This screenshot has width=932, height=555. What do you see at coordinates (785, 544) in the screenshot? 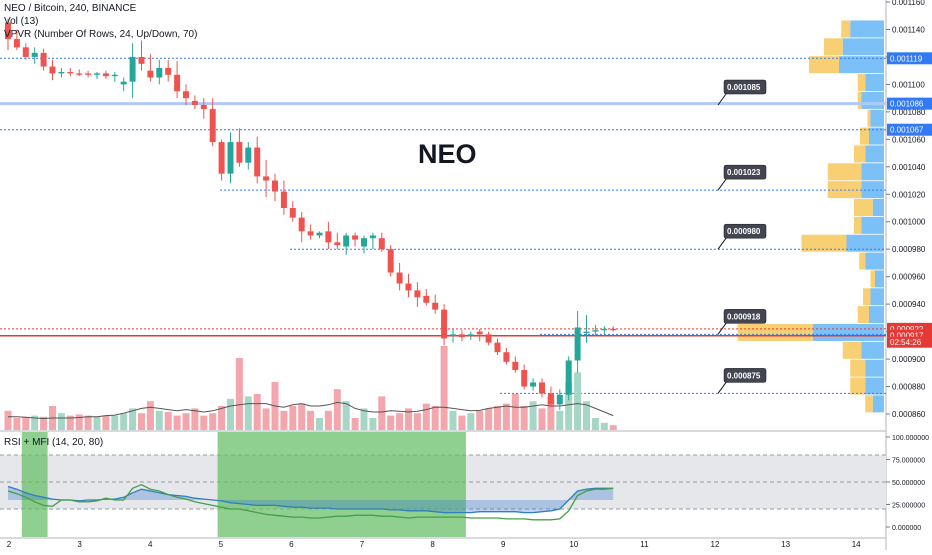
I see `time-tick-label: 13` at bounding box center [785, 544].